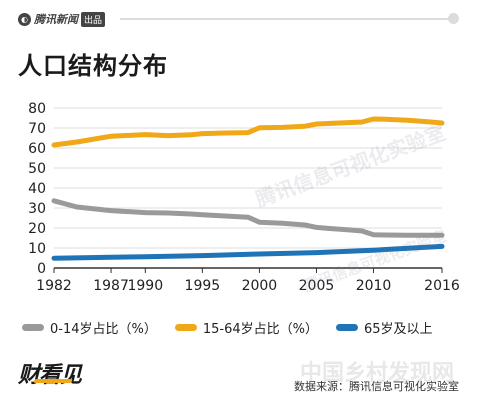  What do you see at coordinates (285, 19) in the screenshot?
I see `header-rule` at bounding box center [285, 19].